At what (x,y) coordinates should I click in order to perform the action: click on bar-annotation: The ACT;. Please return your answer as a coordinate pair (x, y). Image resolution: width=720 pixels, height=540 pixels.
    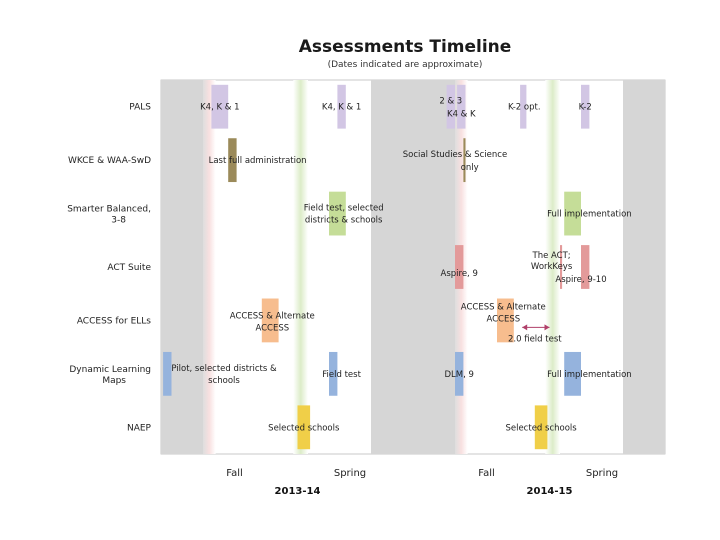
    Looking at the image, I should click on (551, 256).